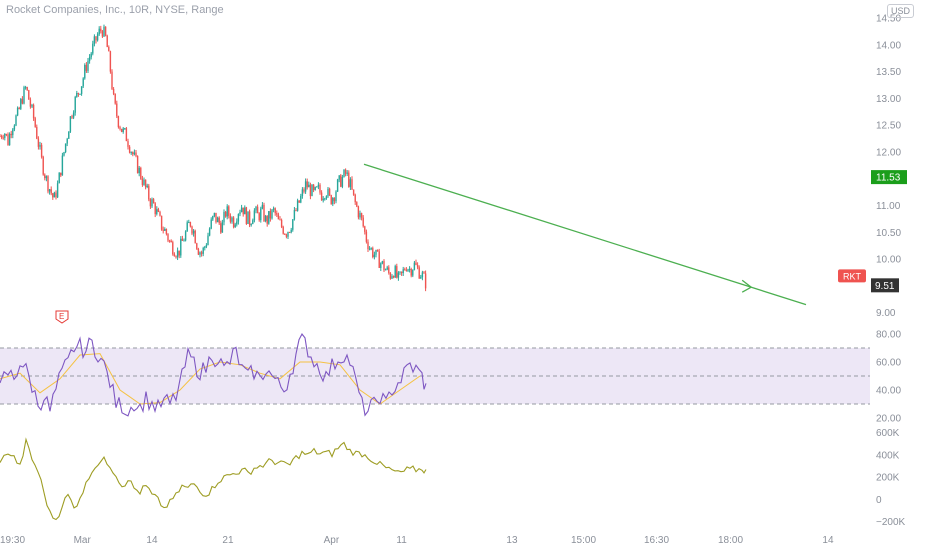 The width and height of the screenshot is (932, 550). What do you see at coordinates (583, 540) in the screenshot?
I see `time-tick-label: 15:00` at bounding box center [583, 540].